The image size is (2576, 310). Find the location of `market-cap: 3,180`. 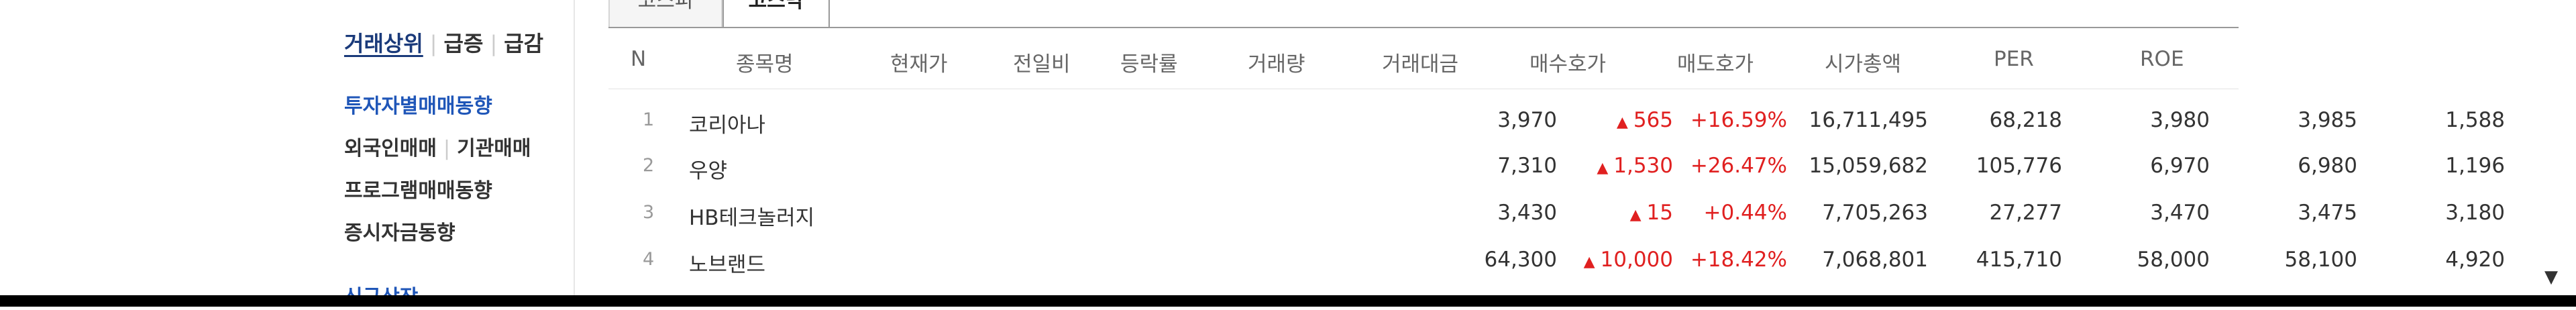

market-cap: 3,180 is located at coordinates (2475, 213).